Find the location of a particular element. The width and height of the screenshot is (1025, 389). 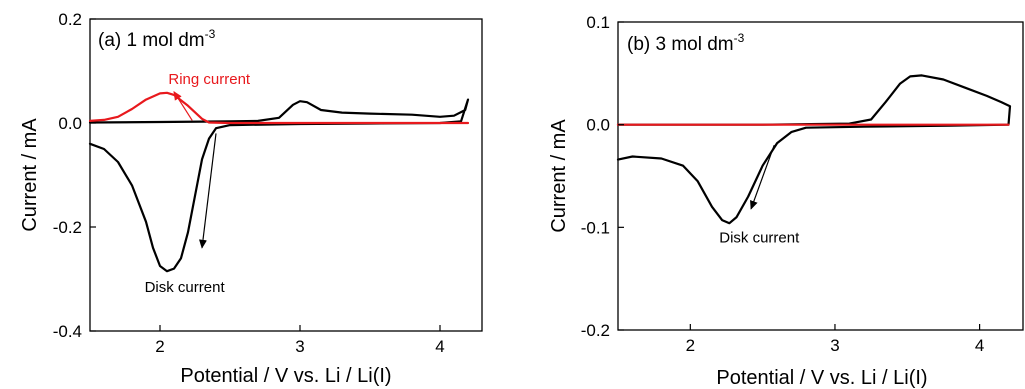

panel-b-arrows: Disk current is located at coordinates (759, 195).